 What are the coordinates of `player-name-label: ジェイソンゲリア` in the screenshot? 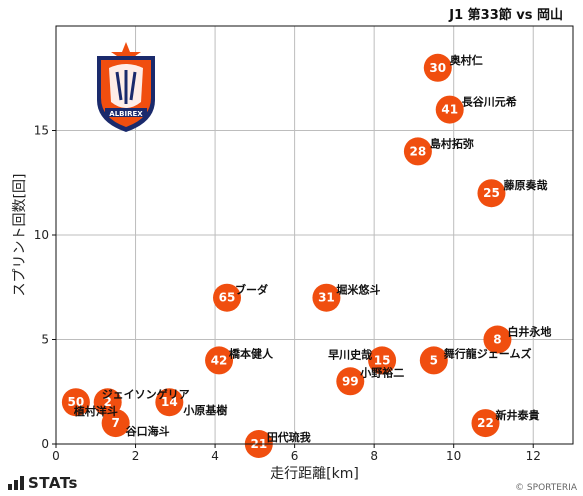 It's located at (146, 394).